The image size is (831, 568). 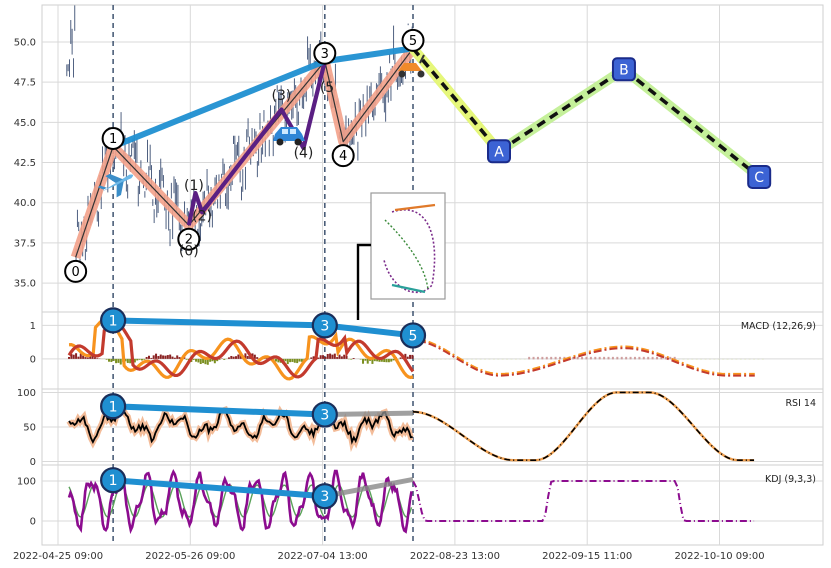 I want to click on rsi-ytick-label: 100, so click(x=26, y=393).